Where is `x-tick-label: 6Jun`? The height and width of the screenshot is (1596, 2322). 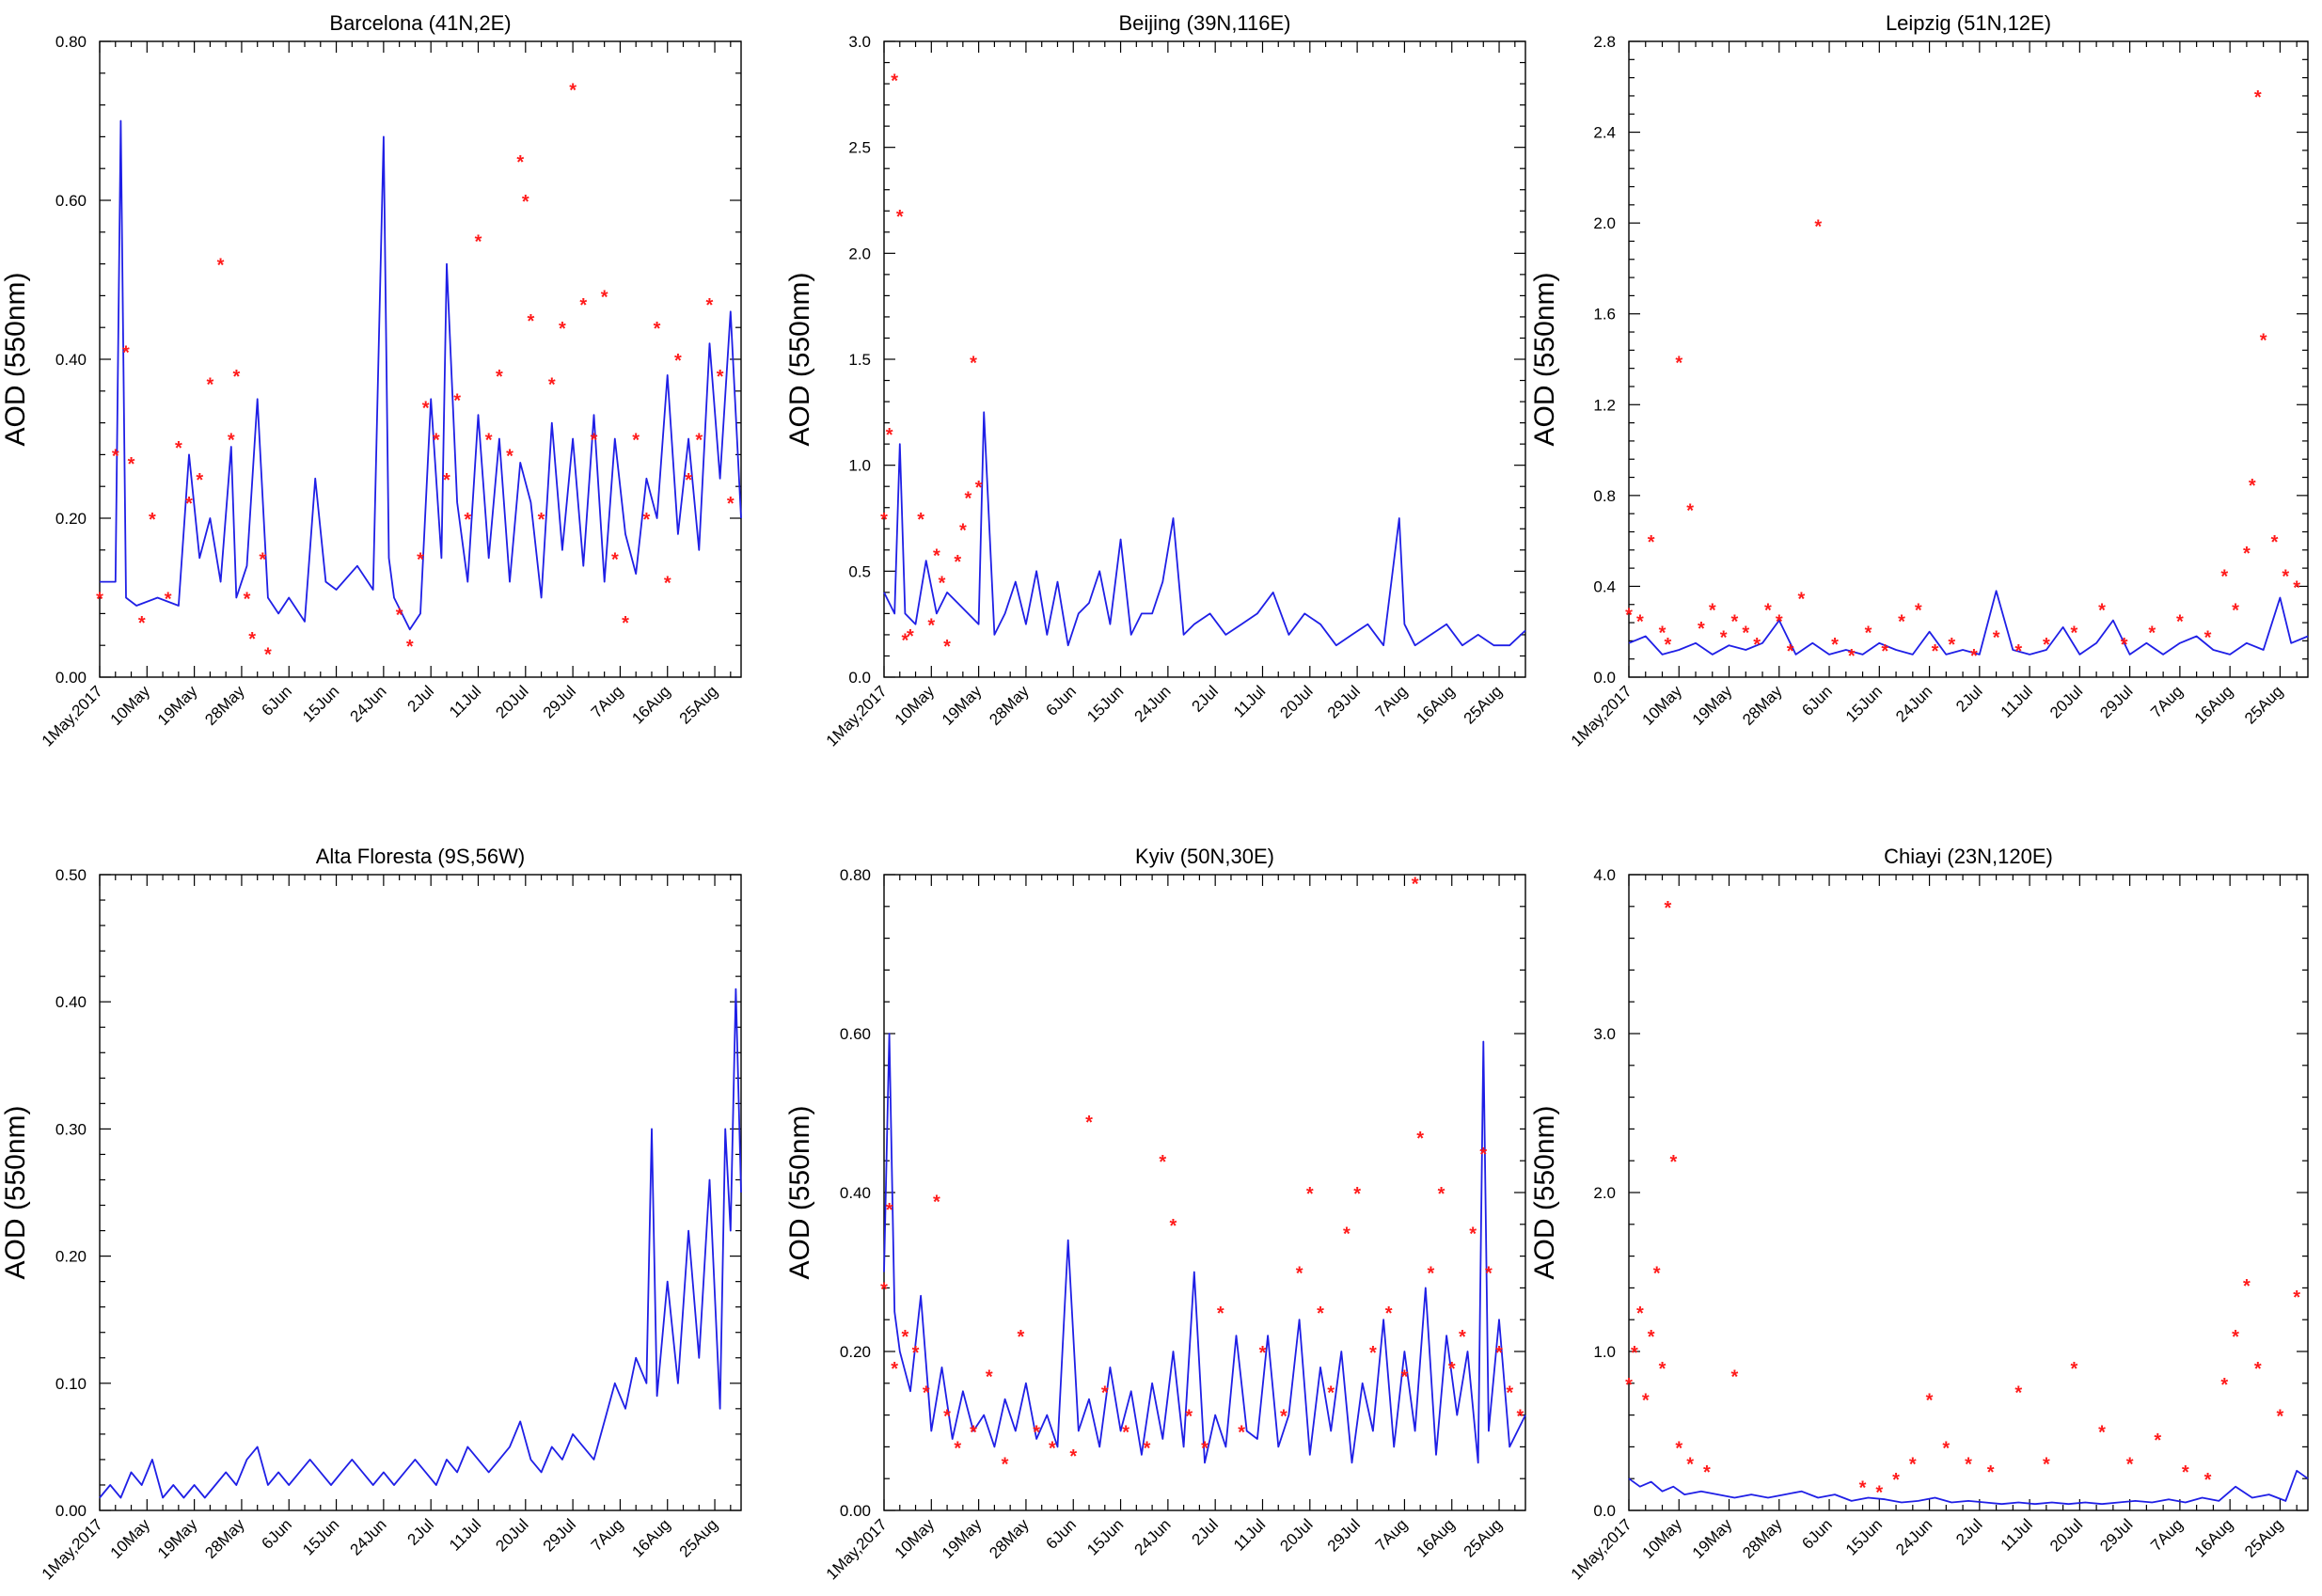 x-tick-label: 6Jun is located at coordinates (1062, 1534).